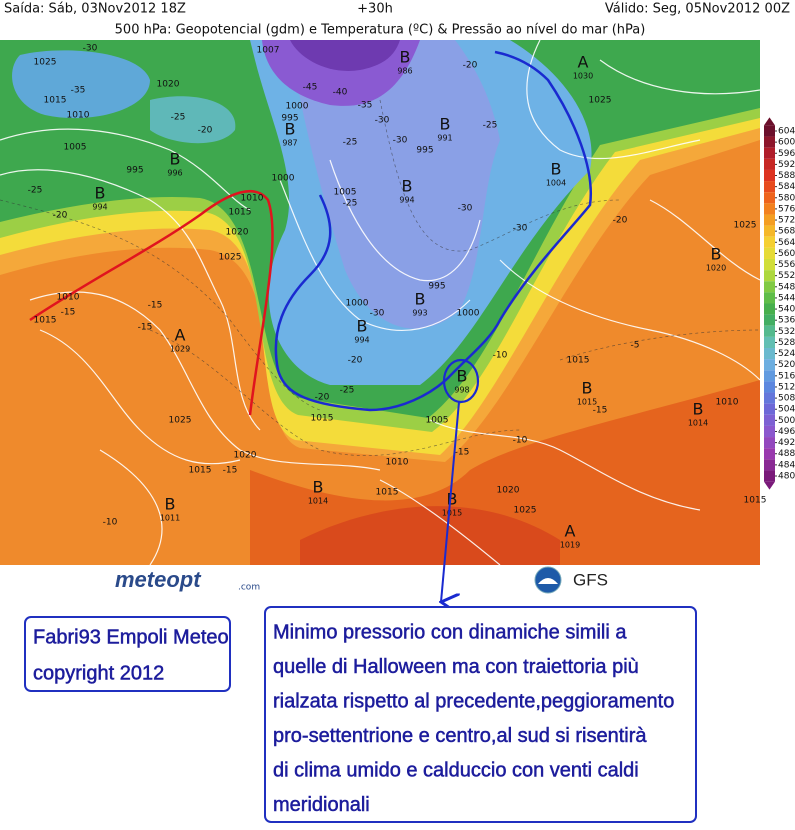  Describe the element at coordinates (249, 588) in the screenshot. I see `meteopt-suffix: .com` at that location.